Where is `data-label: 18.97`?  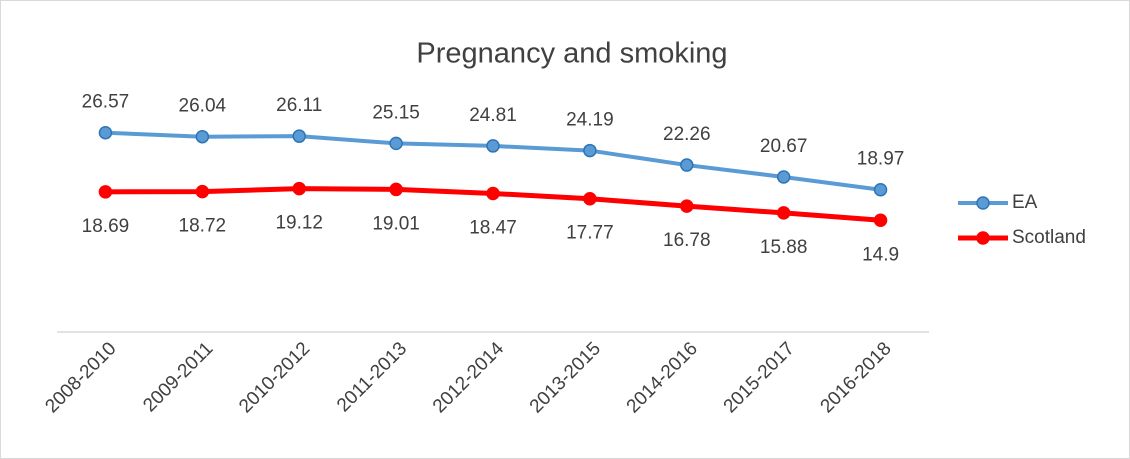
data-label: 18.97 is located at coordinates (881, 159).